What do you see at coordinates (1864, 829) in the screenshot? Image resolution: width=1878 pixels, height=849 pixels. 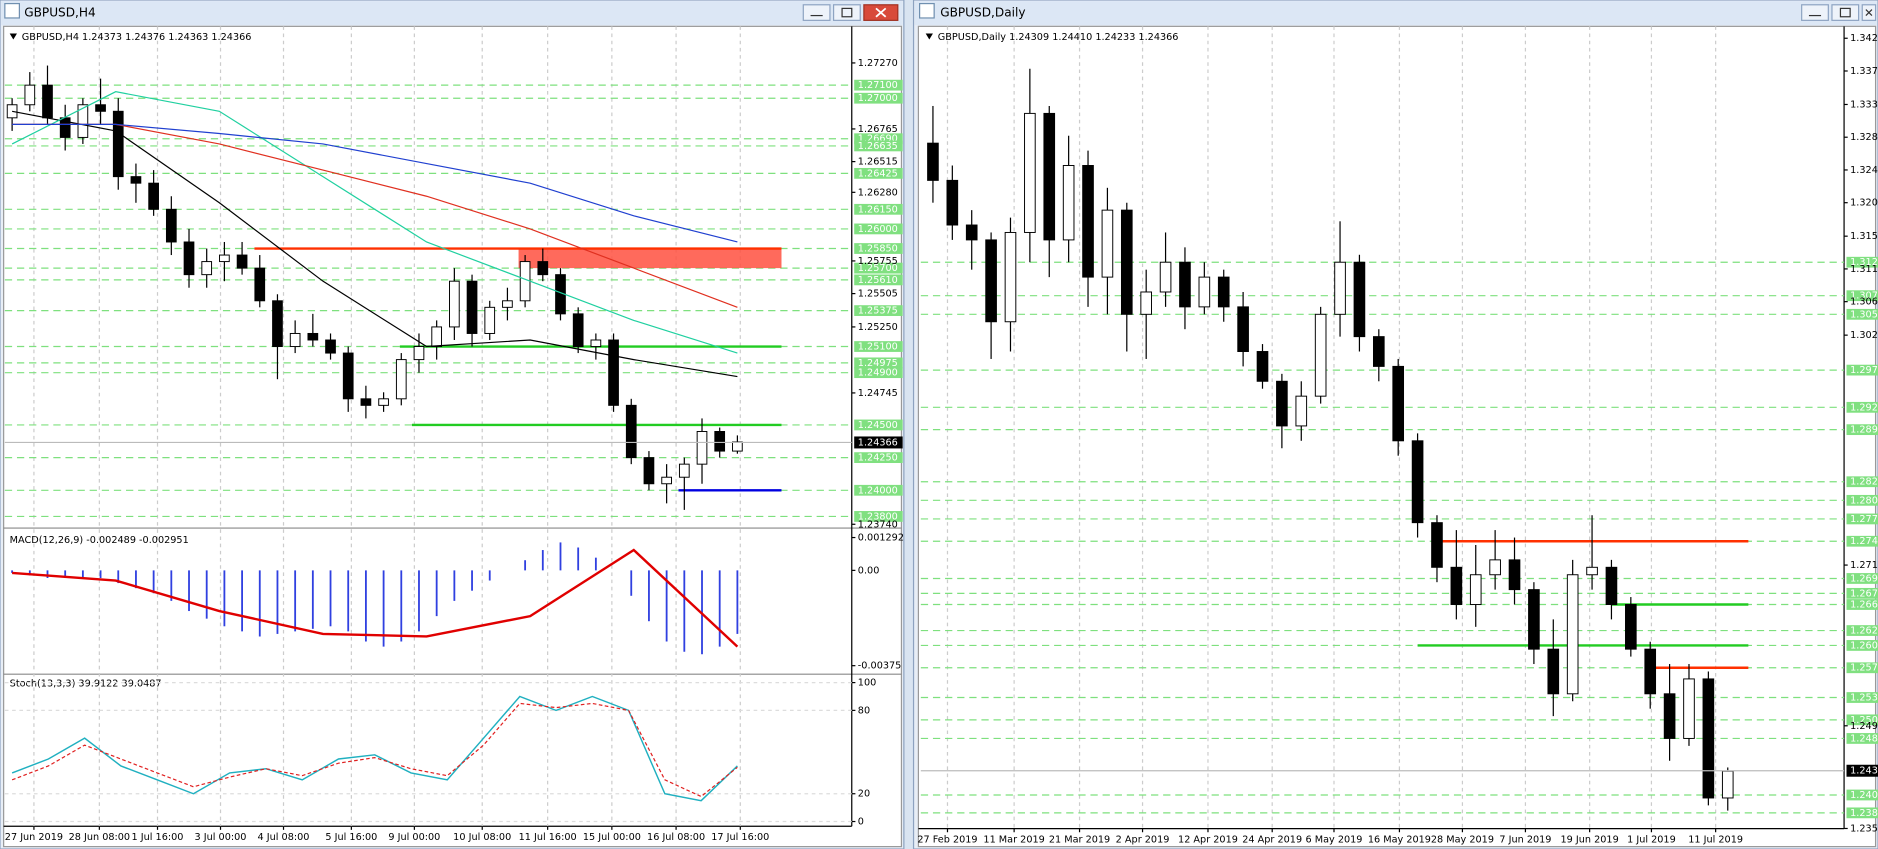 I see `y-tick-label: 1.23590` at bounding box center [1864, 829].